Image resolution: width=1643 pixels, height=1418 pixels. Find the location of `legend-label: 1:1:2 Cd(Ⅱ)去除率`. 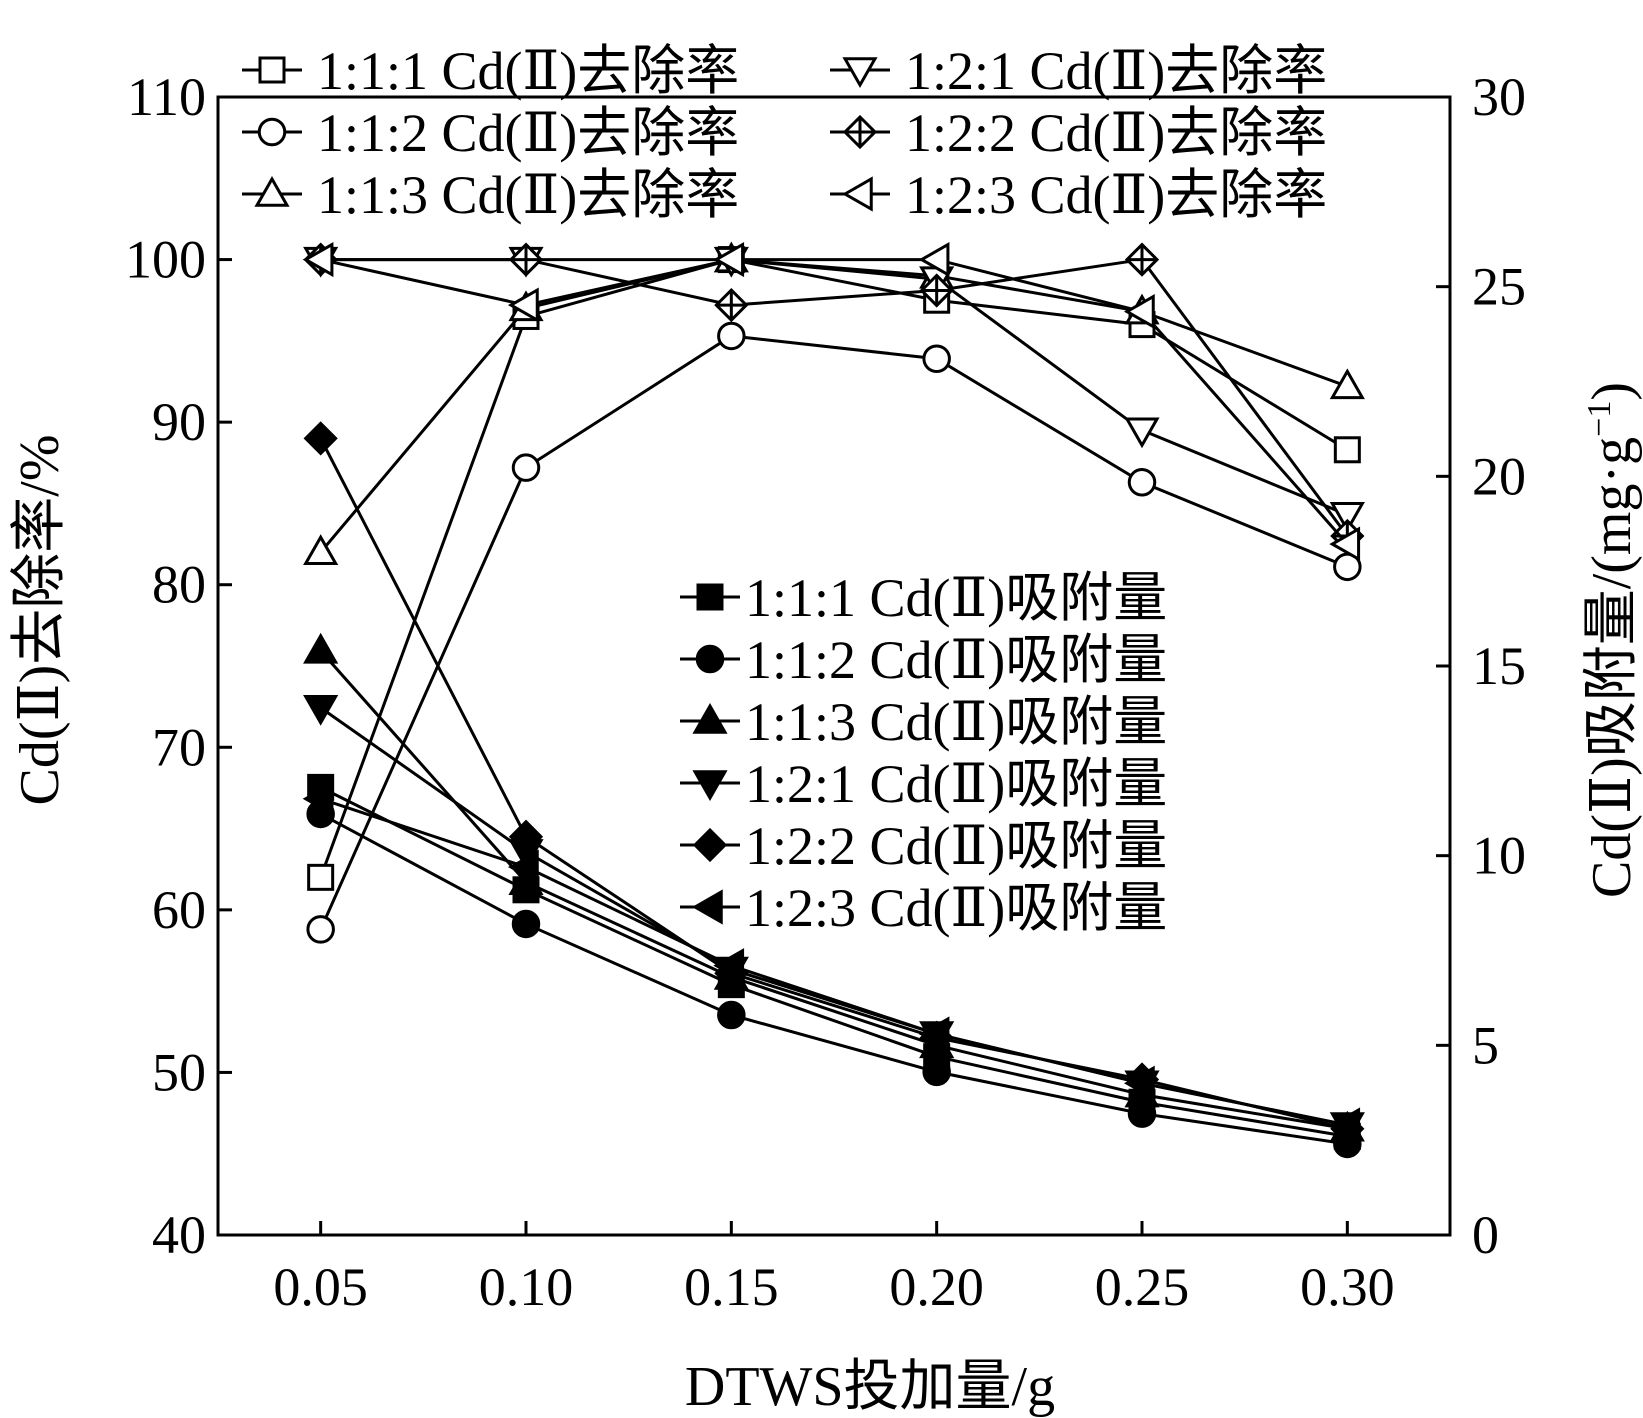

legend-label: 1:1:2 Cd(Ⅱ)去除率 is located at coordinates (528, 133).